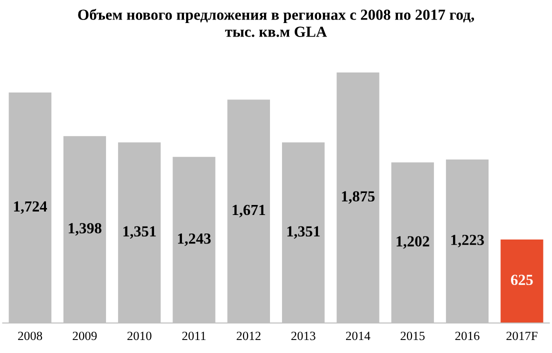  Describe the element at coordinates (30, 207) in the screenshot. I see `data-label: 1,724` at that location.